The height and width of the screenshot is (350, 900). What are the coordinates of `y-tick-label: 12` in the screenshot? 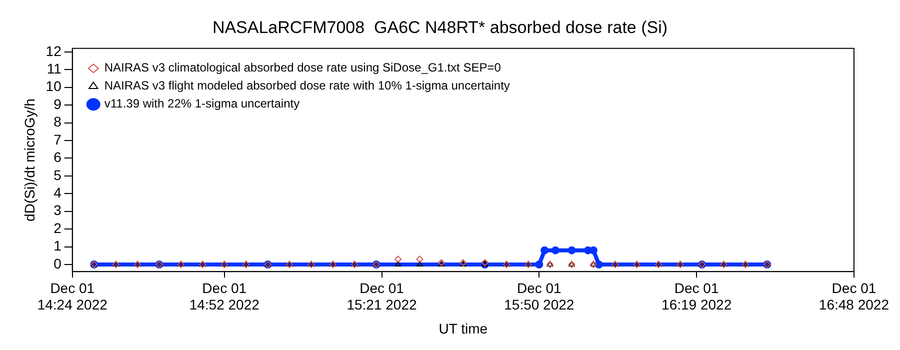 It's located at (54, 50).